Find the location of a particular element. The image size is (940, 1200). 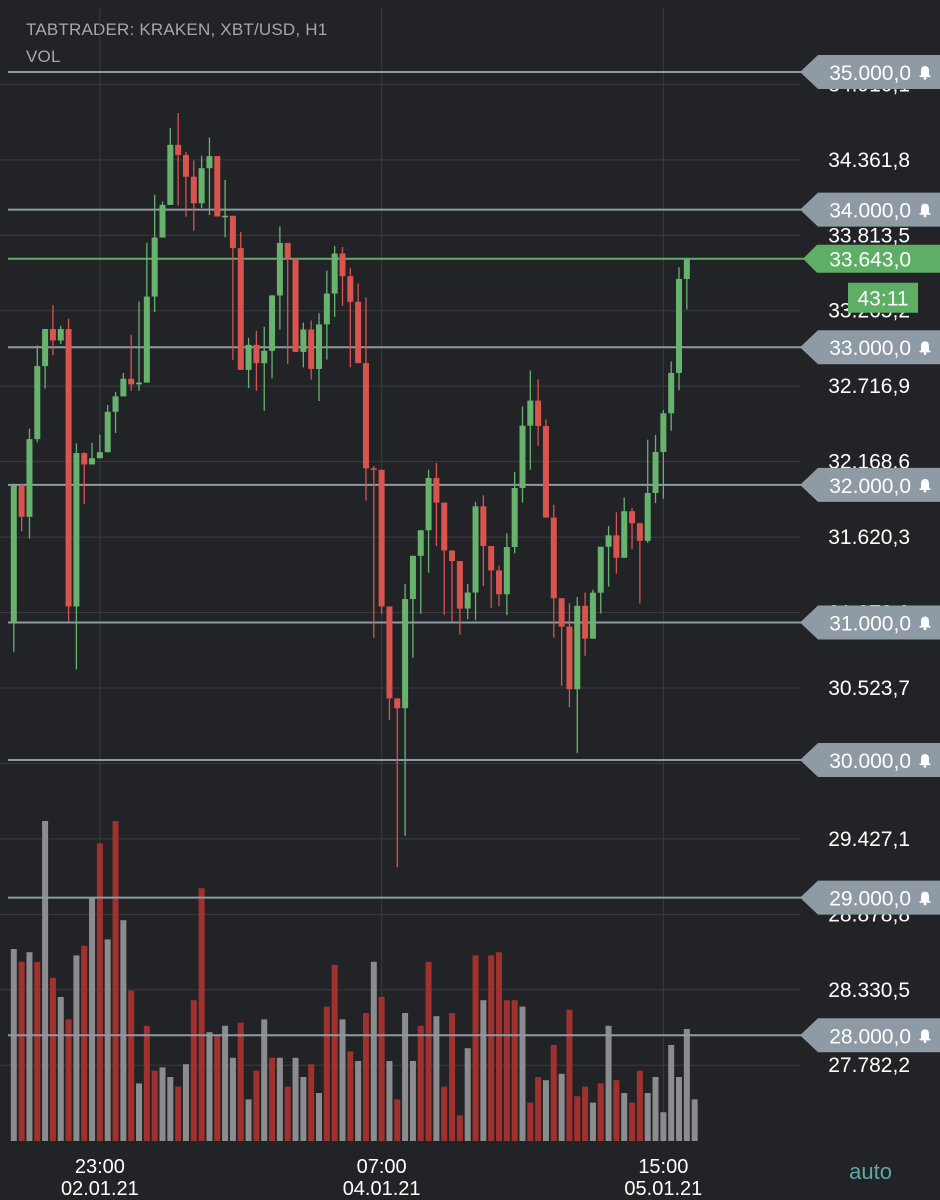

x-tick-time: 07:00 is located at coordinates (382, 1167).